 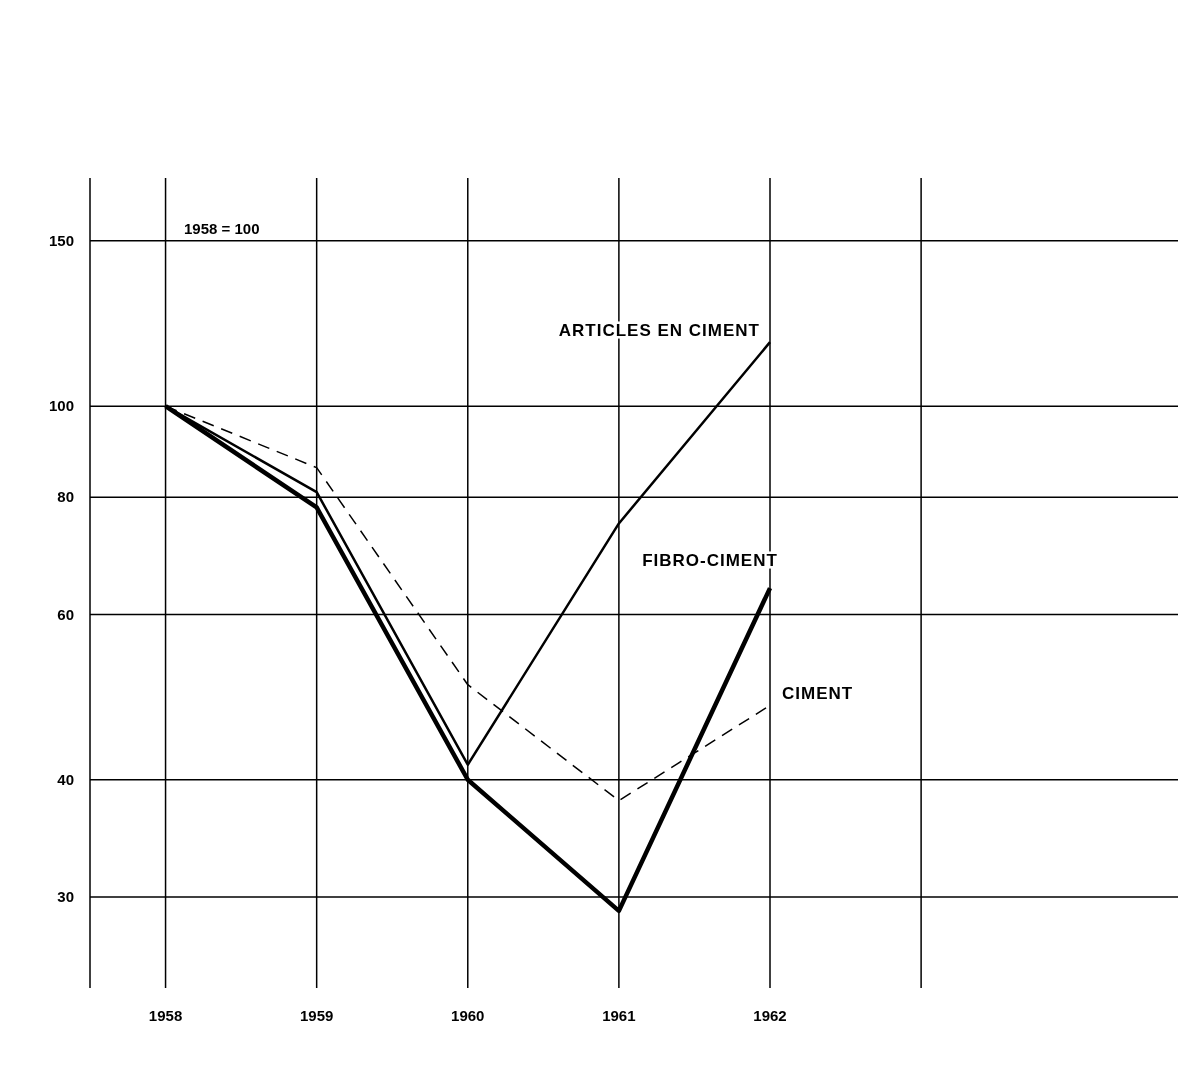 What do you see at coordinates (619, 1015) in the screenshot?
I see `x-tick-label: 1961` at bounding box center [619, 1015].